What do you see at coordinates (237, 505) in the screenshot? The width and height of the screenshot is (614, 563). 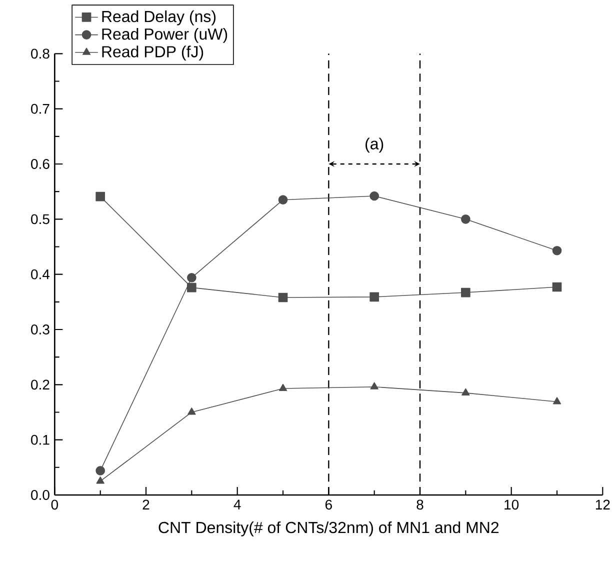 I see `x-tick-label: 4` at bounding box center [237, 505].